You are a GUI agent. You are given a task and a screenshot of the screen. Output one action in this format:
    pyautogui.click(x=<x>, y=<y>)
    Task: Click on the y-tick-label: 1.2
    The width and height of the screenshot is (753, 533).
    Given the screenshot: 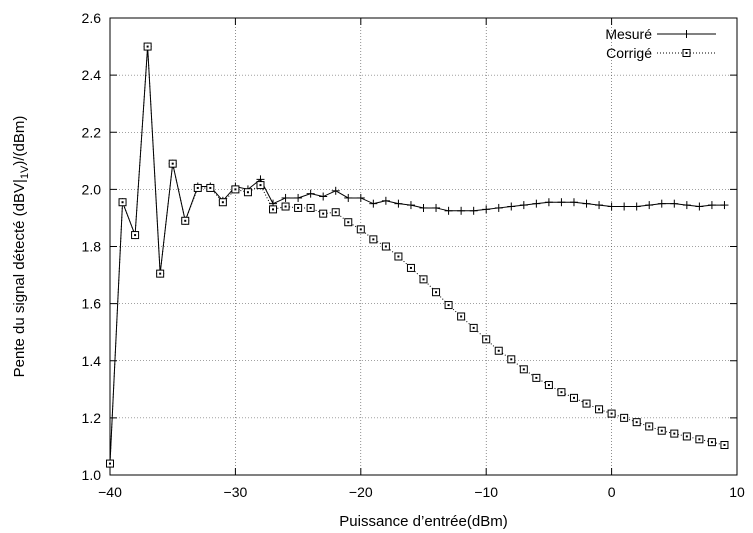 What is the action you would take?
    pyautogui.click(x=92, y=418)
    